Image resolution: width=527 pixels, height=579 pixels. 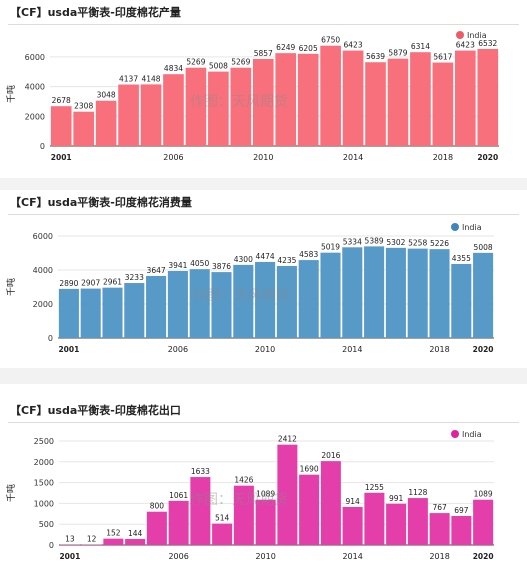 What do you see at coordinates (395, 242) in the screenshot?
I see `data-label-2016: 5302` at bounding box center [395, 242].